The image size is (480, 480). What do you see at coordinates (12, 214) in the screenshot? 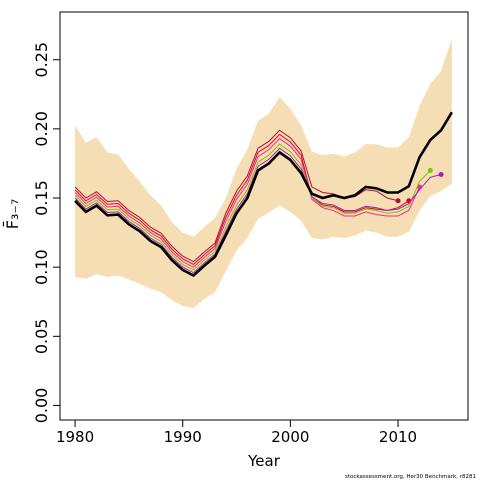
I see `y-axis-label: F̄₃₋₇` at bounding box center [12, 214].